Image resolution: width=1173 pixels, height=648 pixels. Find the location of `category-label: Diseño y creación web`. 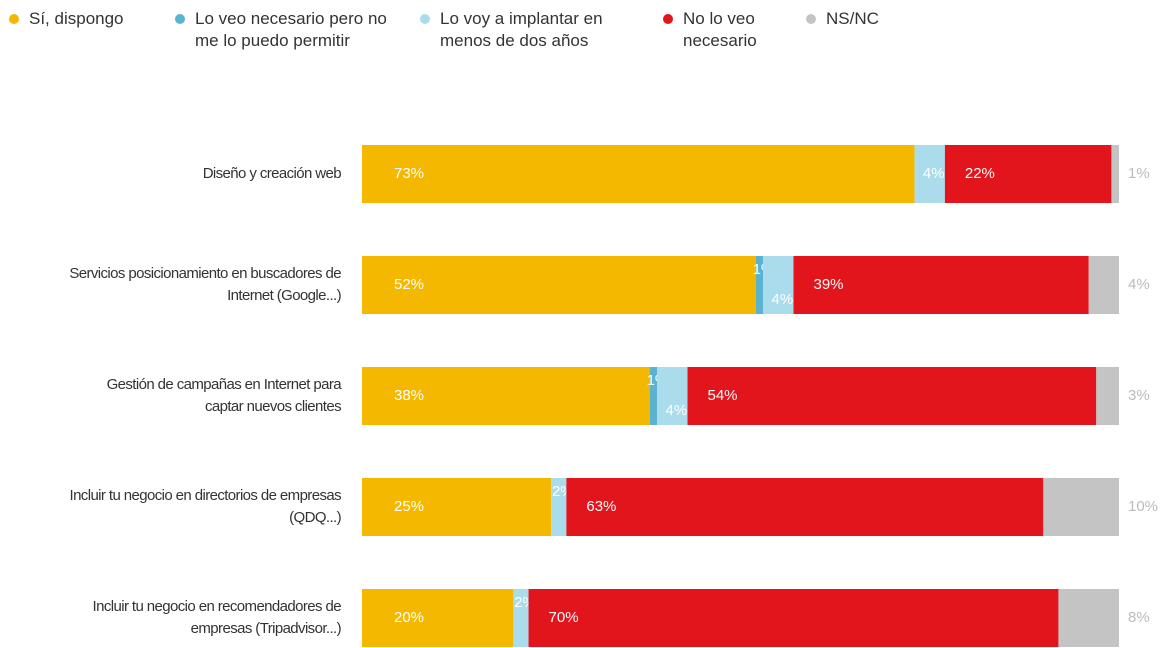

category-label: Diseño y creación web is located at coordinates (272, 173).